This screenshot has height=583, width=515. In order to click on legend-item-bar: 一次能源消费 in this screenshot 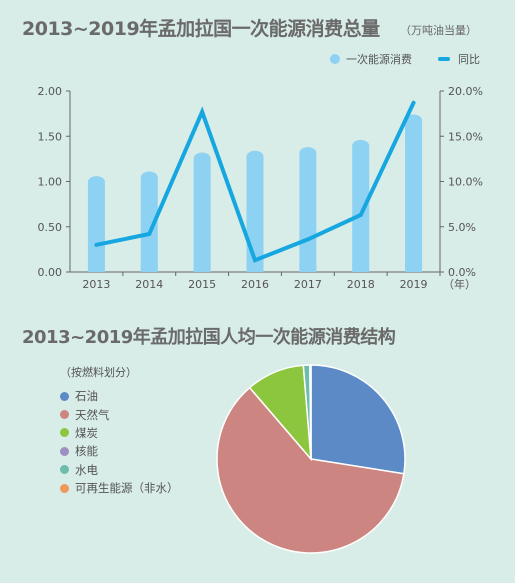, I will do `click(371, 59)`.